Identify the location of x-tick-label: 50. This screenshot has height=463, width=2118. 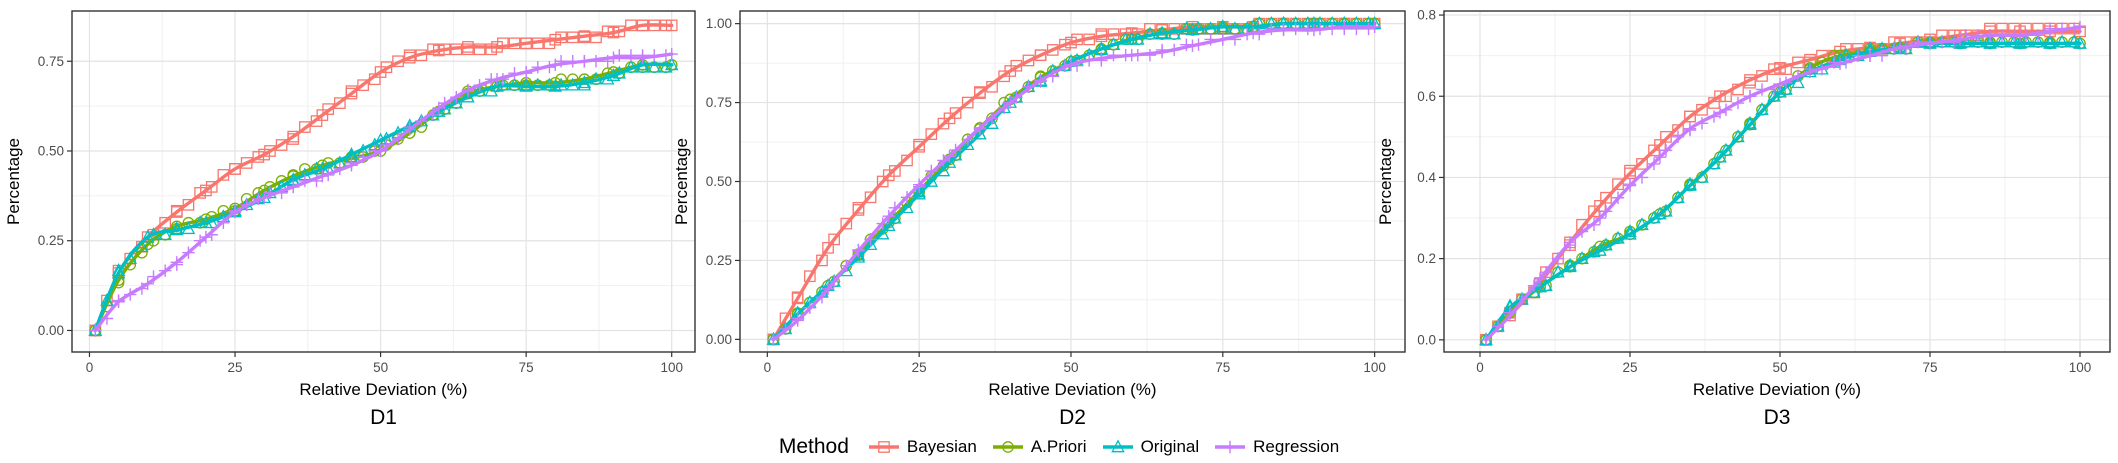
(1070, 367).